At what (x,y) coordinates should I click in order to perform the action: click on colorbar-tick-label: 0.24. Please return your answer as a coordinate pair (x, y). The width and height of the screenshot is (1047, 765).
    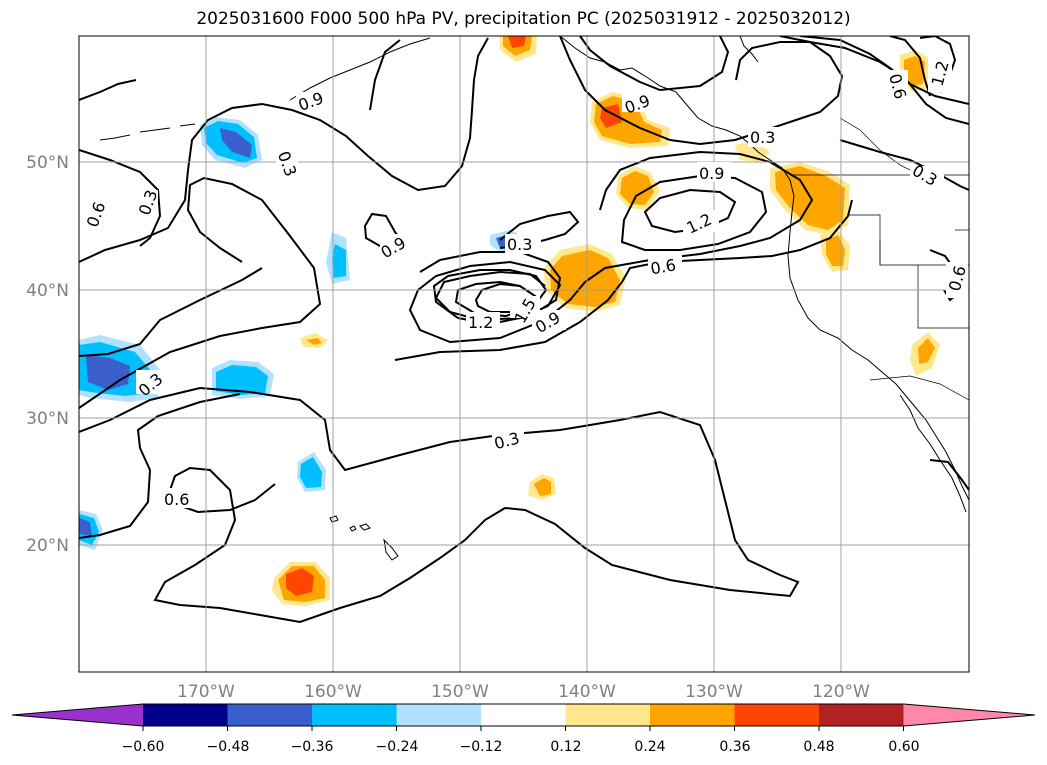
    Looking at the image, I should click on (649, 747).